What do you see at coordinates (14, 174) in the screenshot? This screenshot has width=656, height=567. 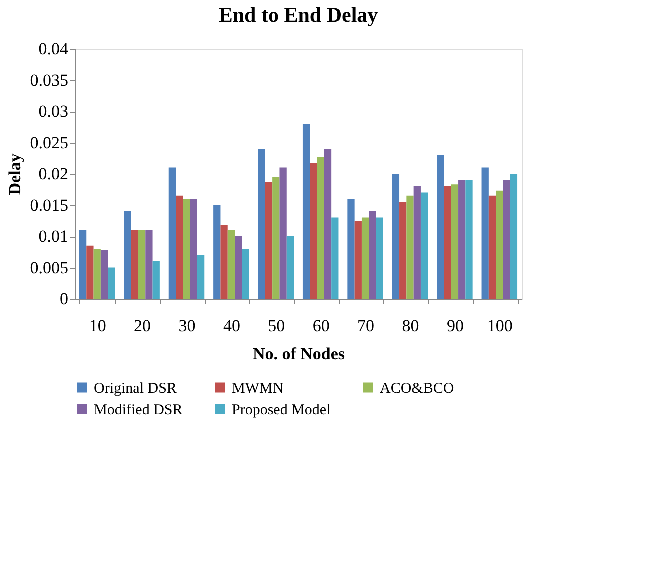 I see `y-axis-title: Delay` at bounding box center [14, 174].